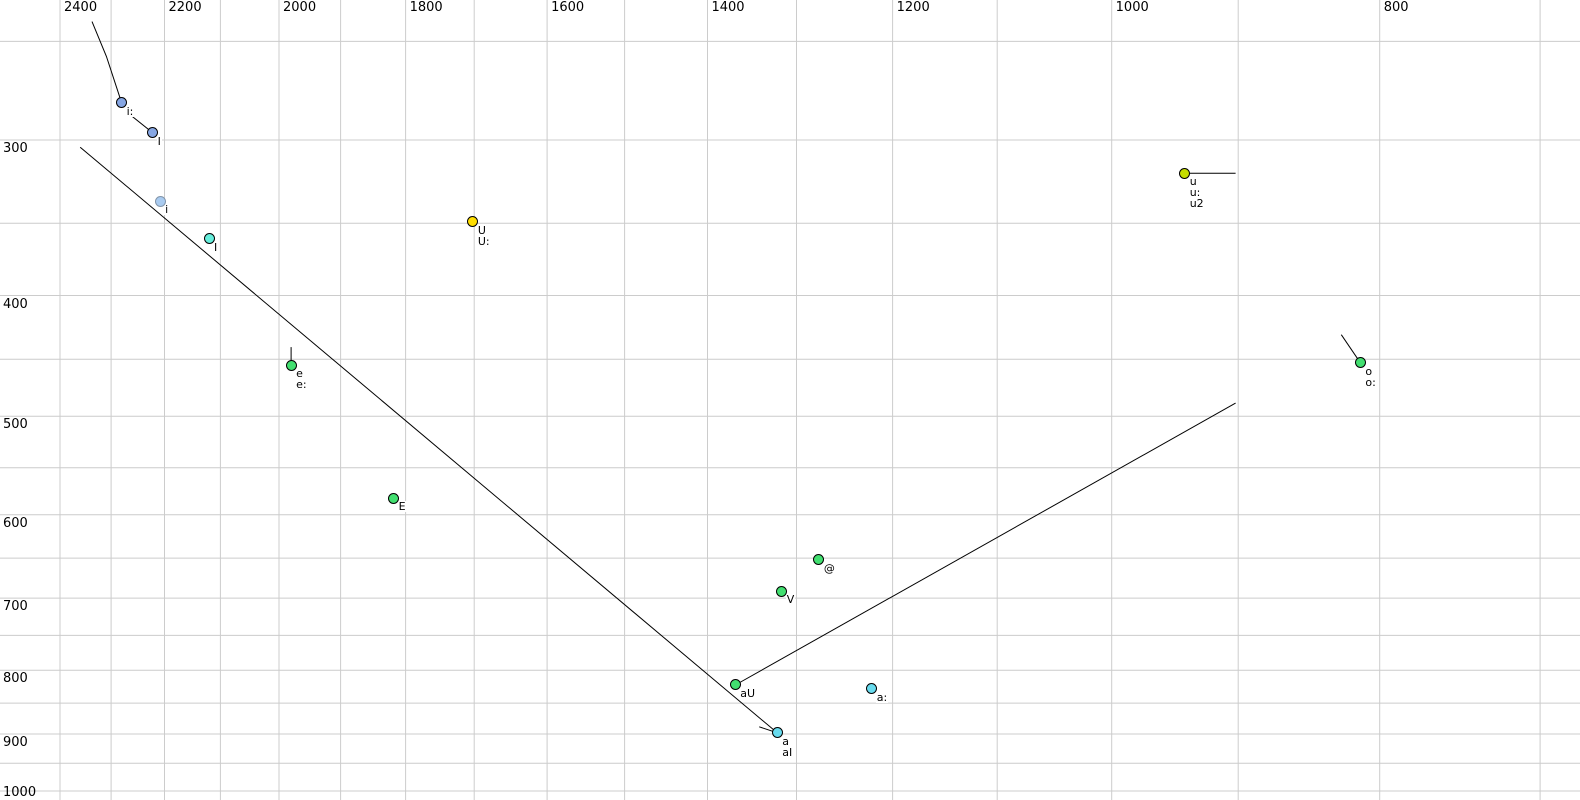 This screenshot has height=800, width=1580. I want to click on point-label-i: i, so click(167, 210).